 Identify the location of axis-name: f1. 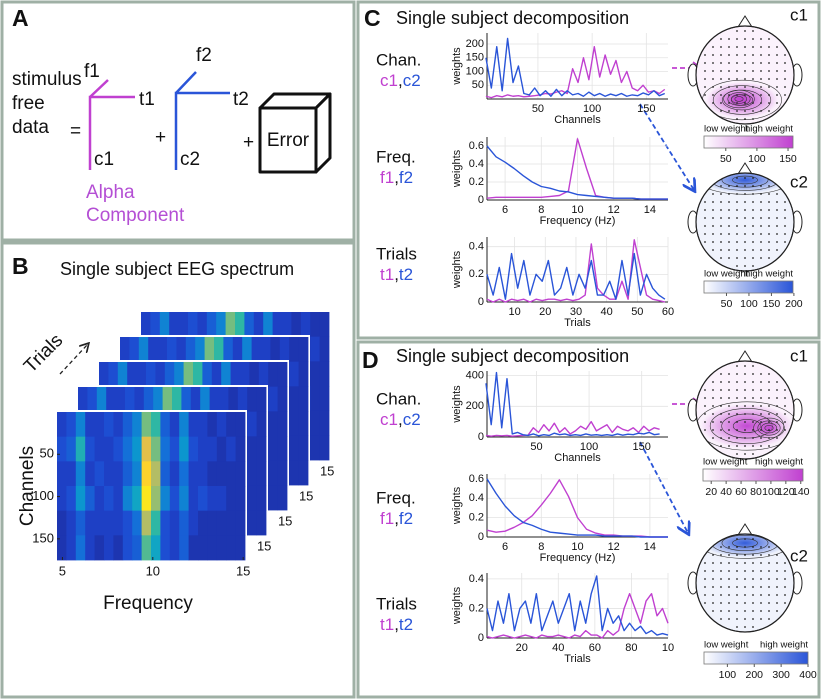
(92, 71).